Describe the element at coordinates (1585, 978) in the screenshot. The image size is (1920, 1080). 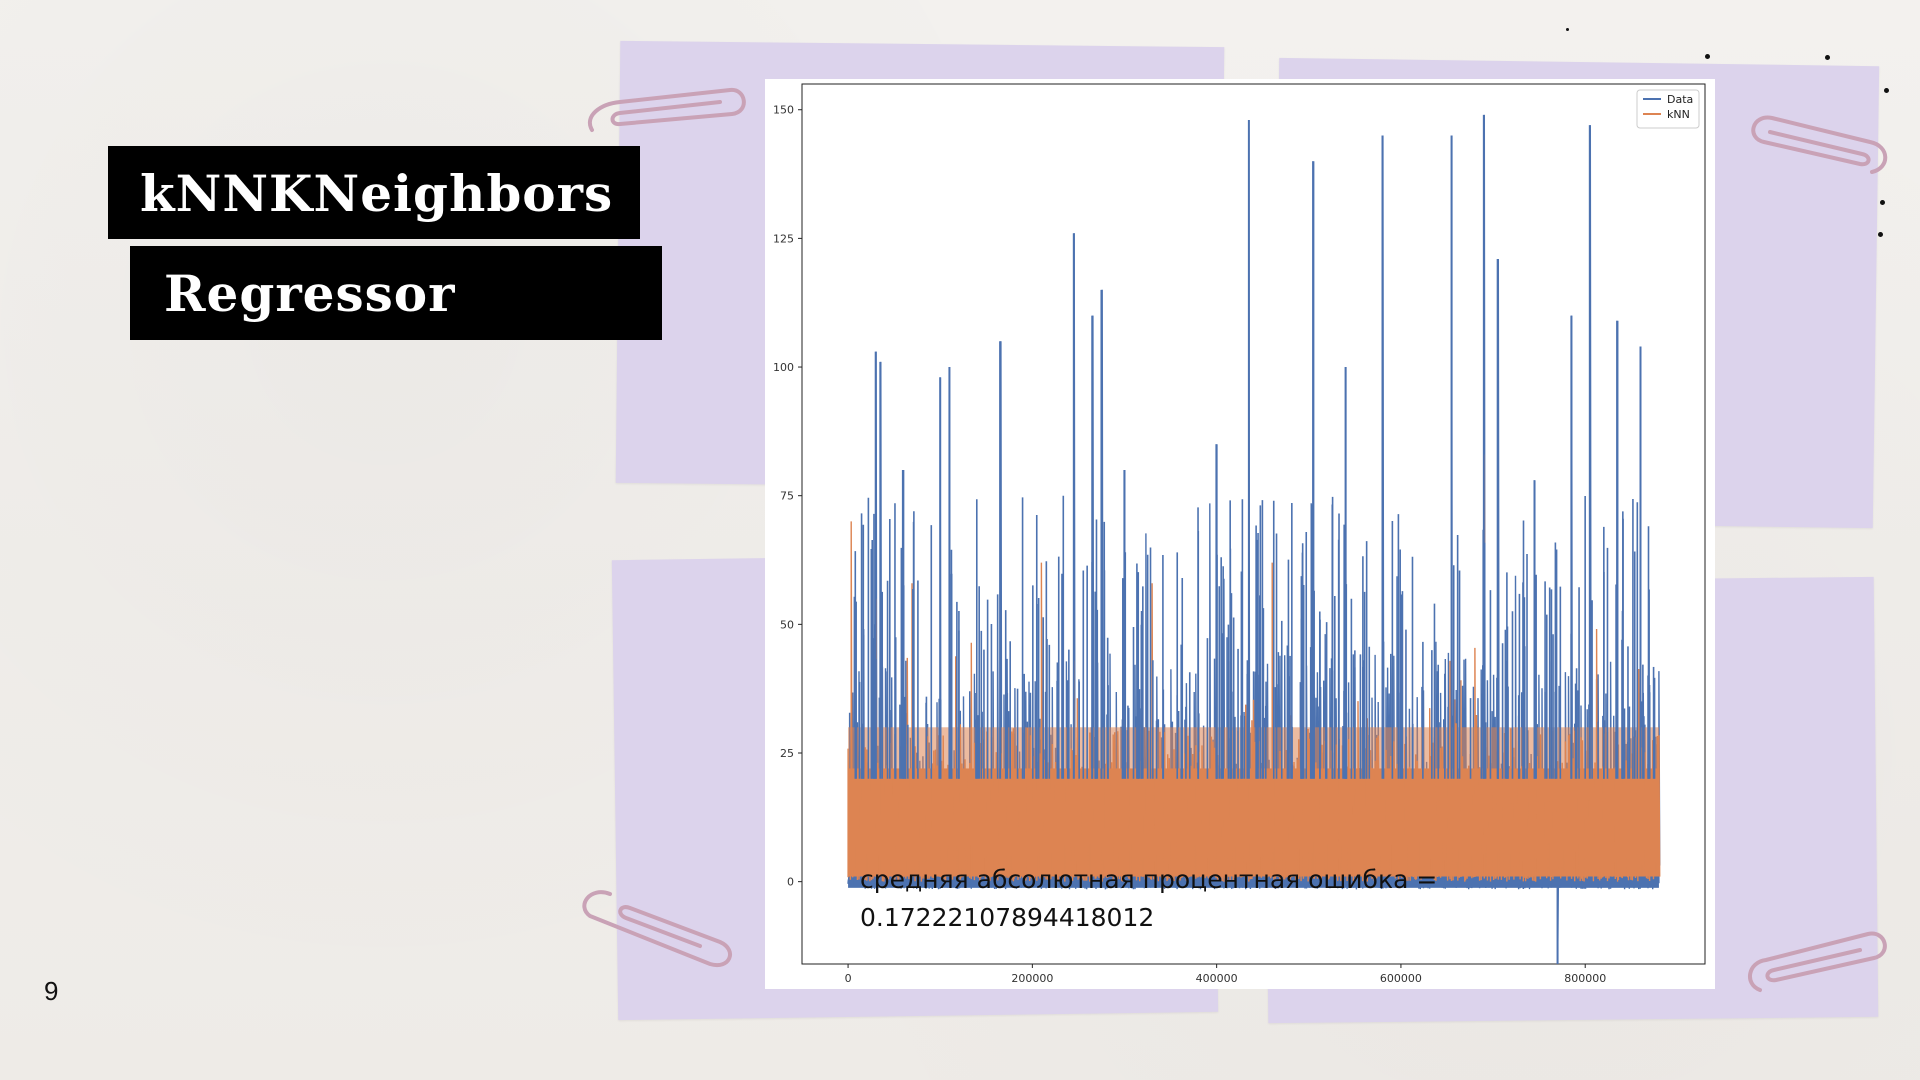
I see `x-tick-label: 800000` at that location.